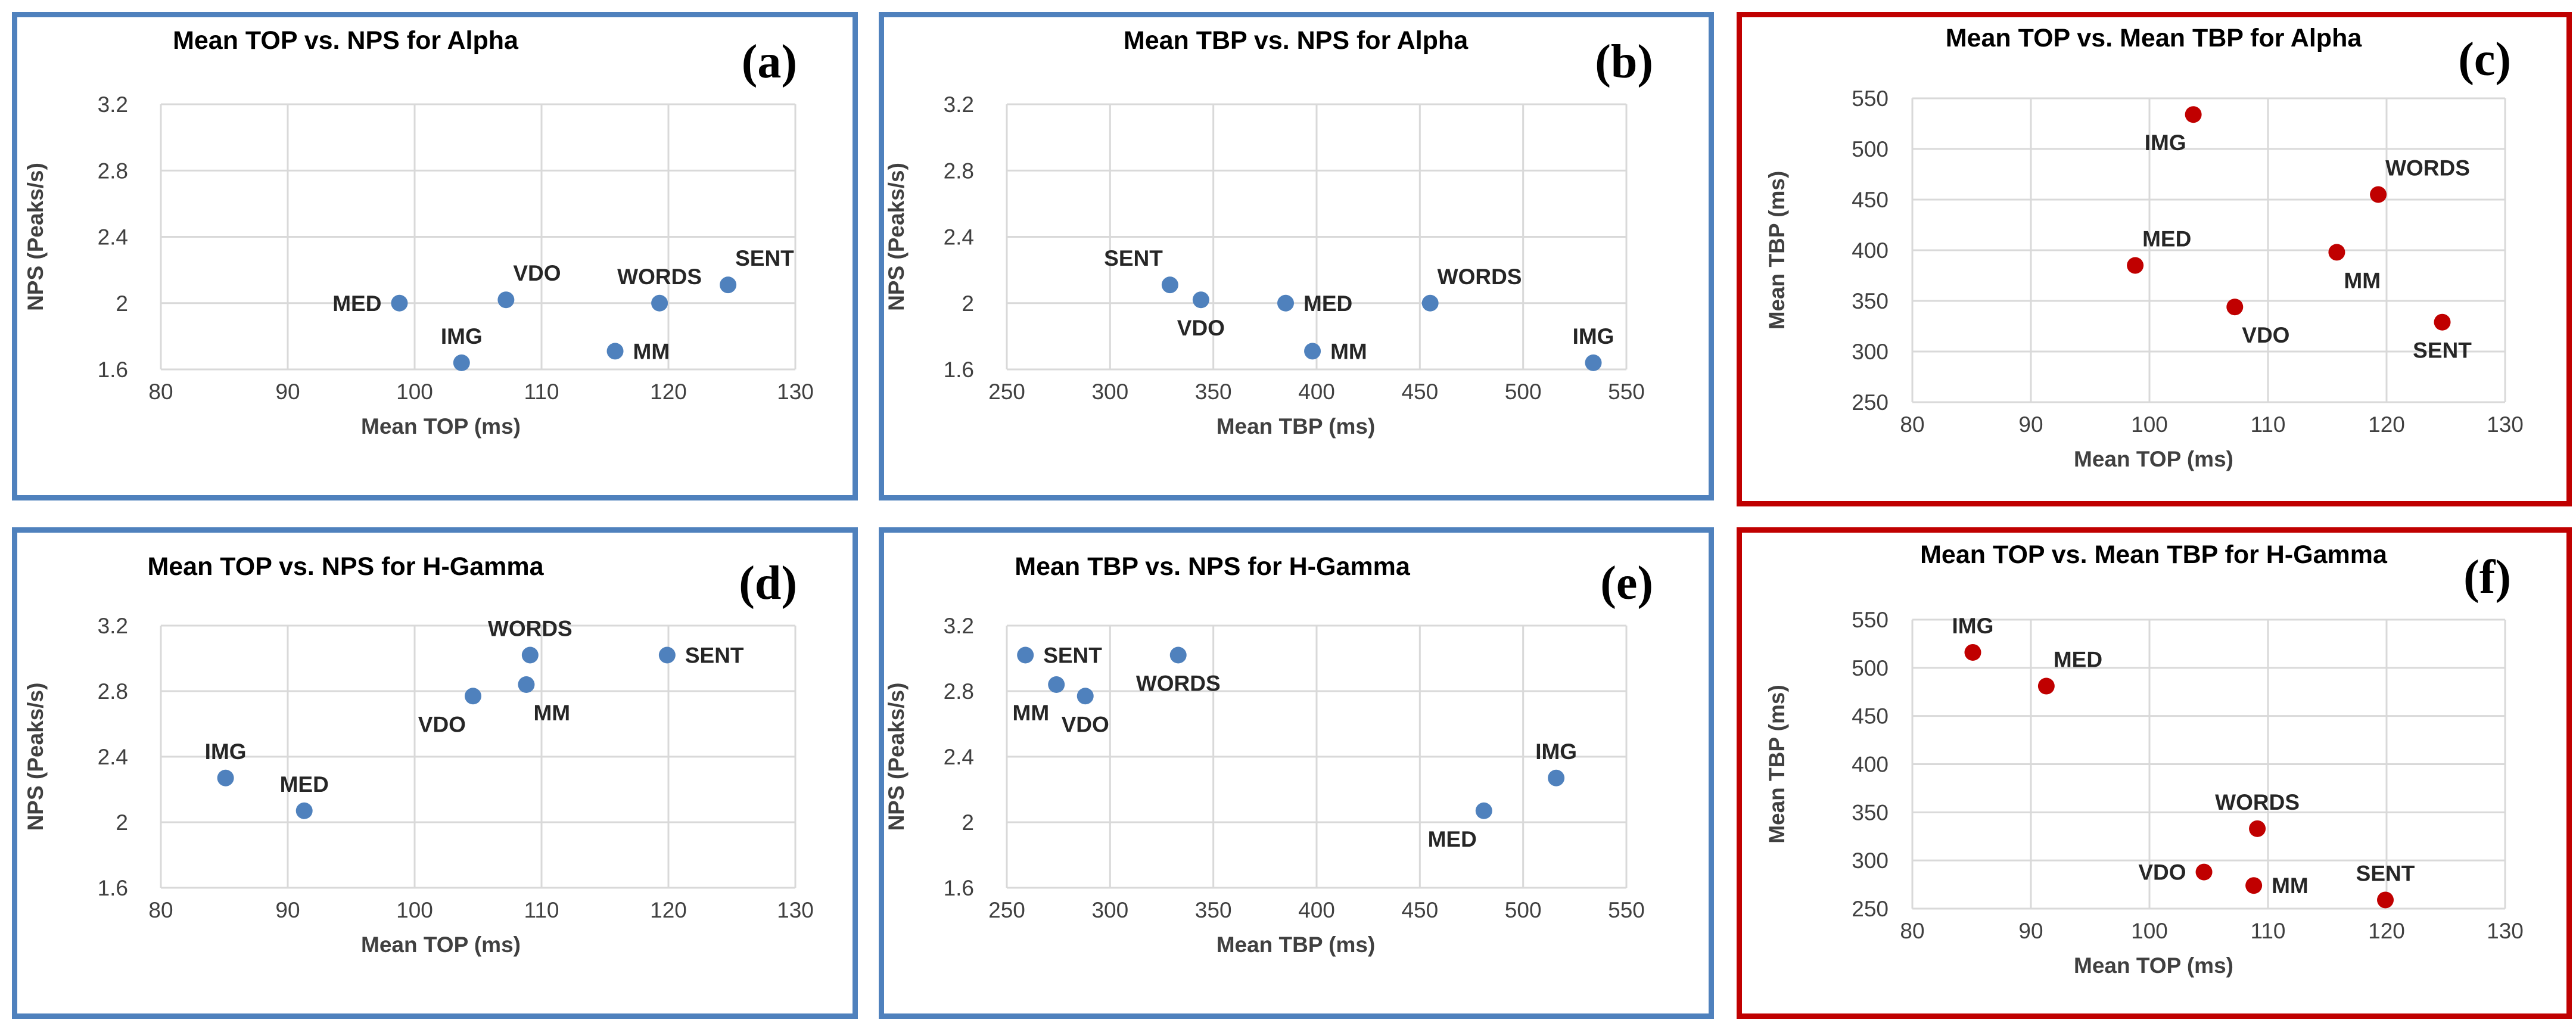  Describe the element at coordinates (2505, 424) in the screenshot. I see `x-tick-label: 130` at that location.